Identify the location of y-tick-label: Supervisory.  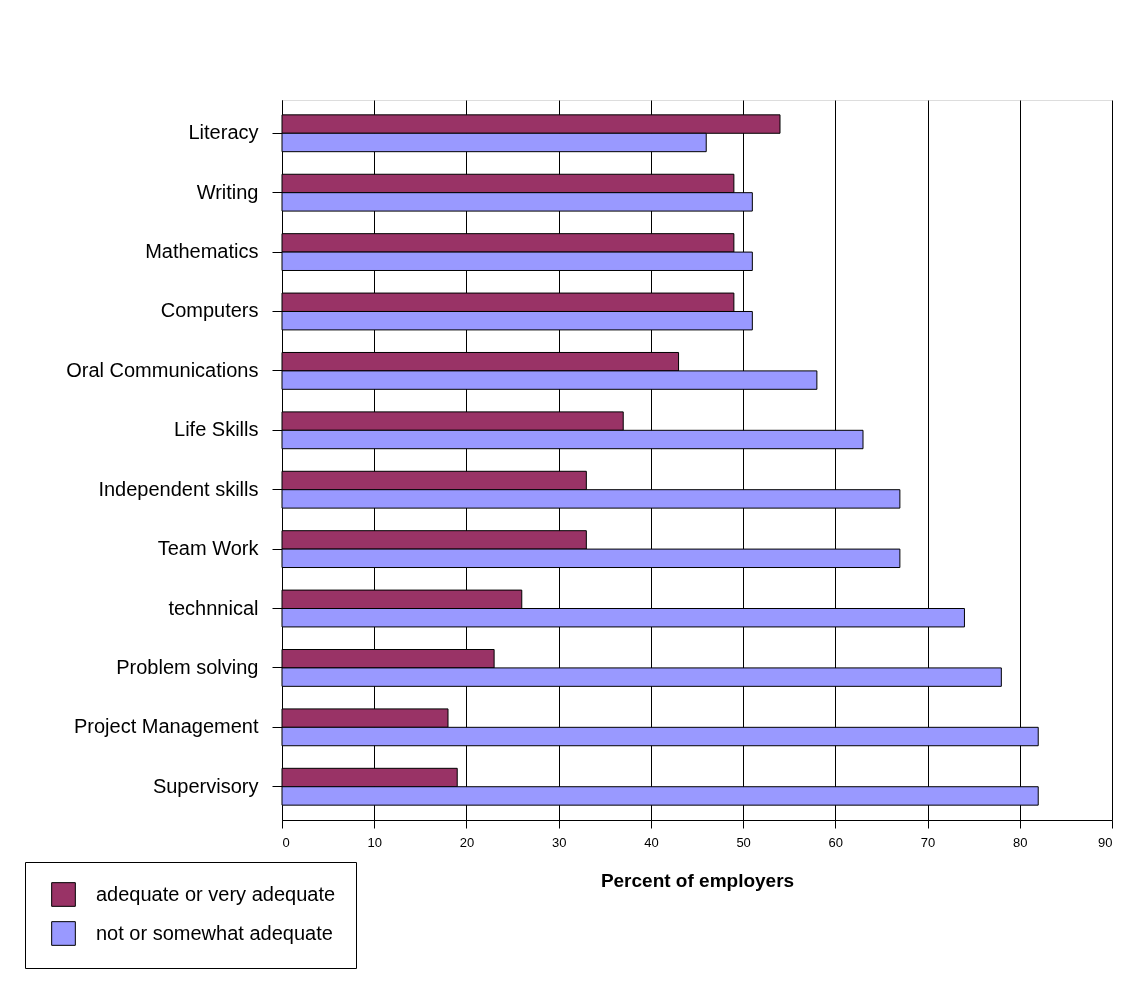
(205, 785).